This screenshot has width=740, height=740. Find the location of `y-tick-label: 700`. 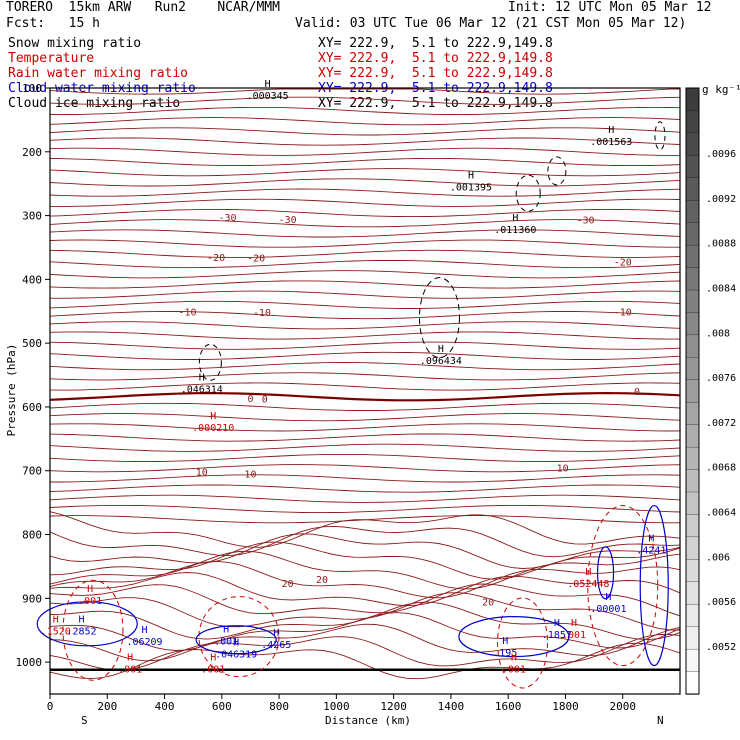

y-tick-label: 700 is located at coordinates (32, 471).